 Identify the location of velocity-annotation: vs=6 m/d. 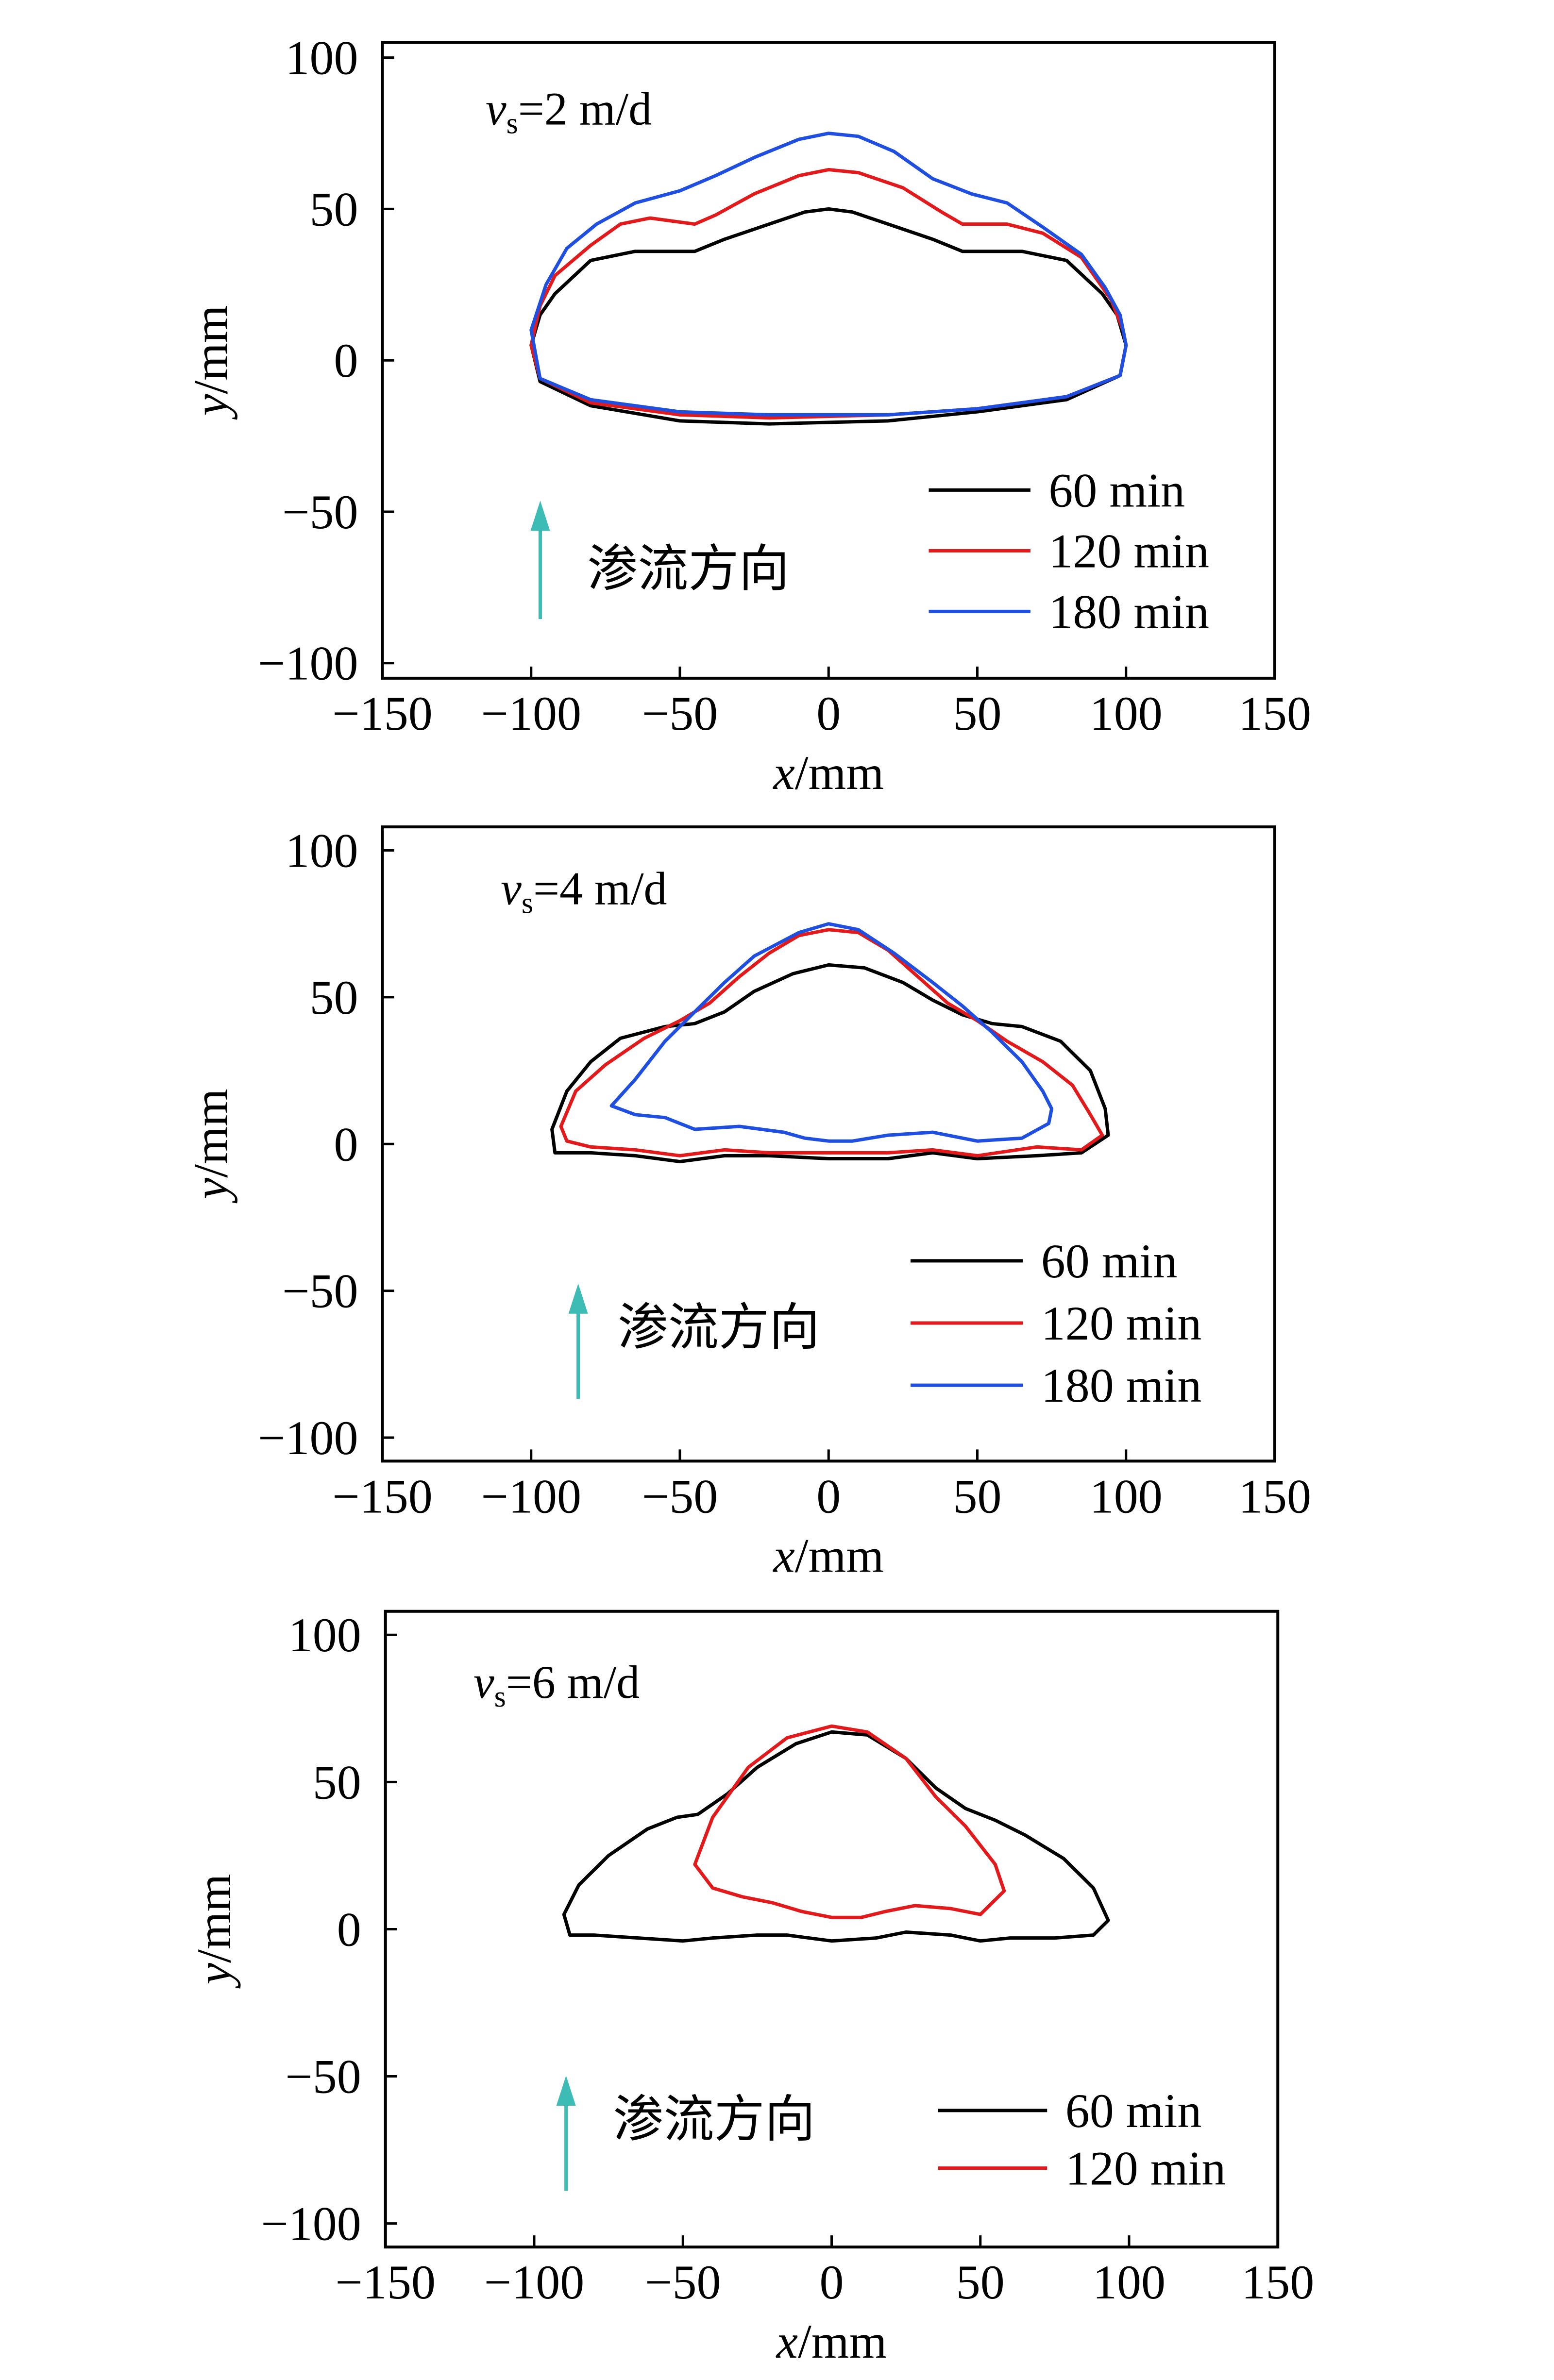
(556, 1684).